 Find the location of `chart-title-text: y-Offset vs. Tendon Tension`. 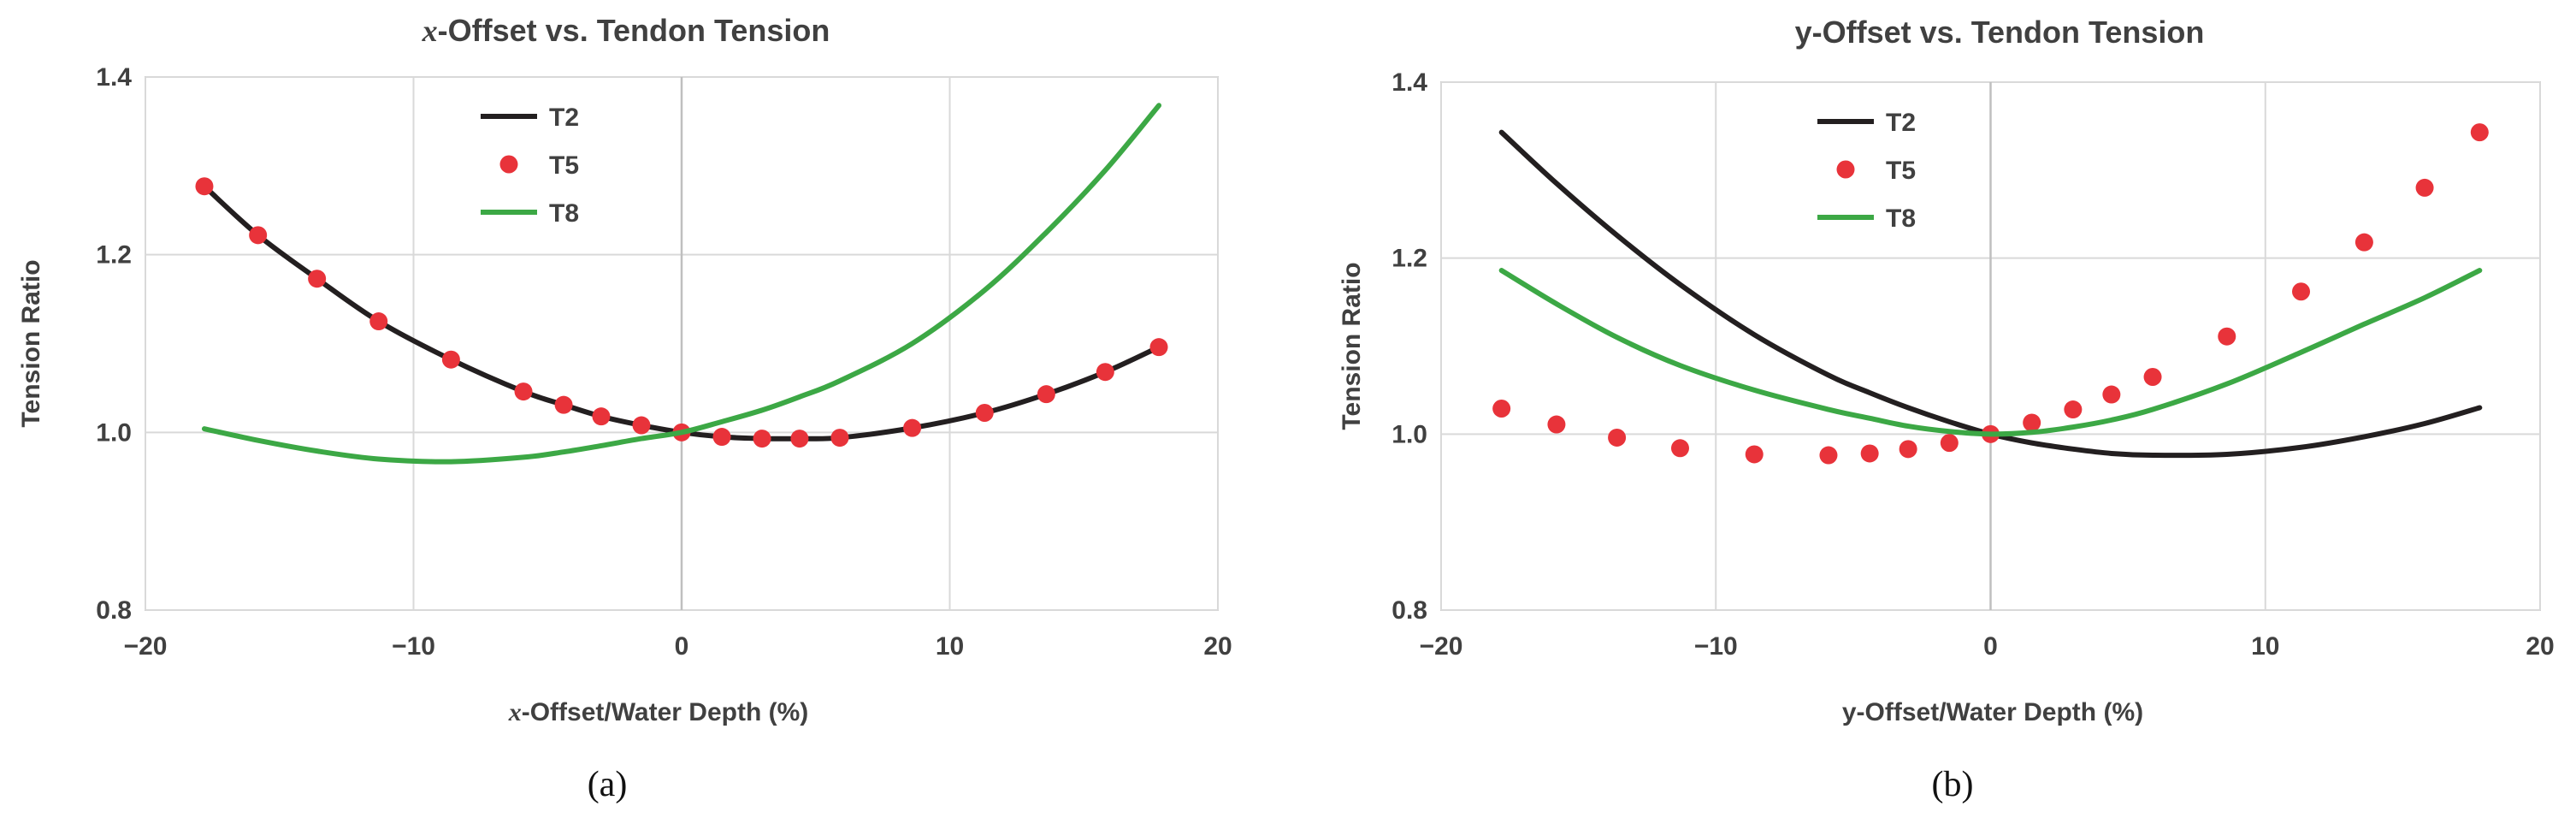

chart-title-text: y-Offset vs. Tendon Tension is located at coordinates (2000, 32).